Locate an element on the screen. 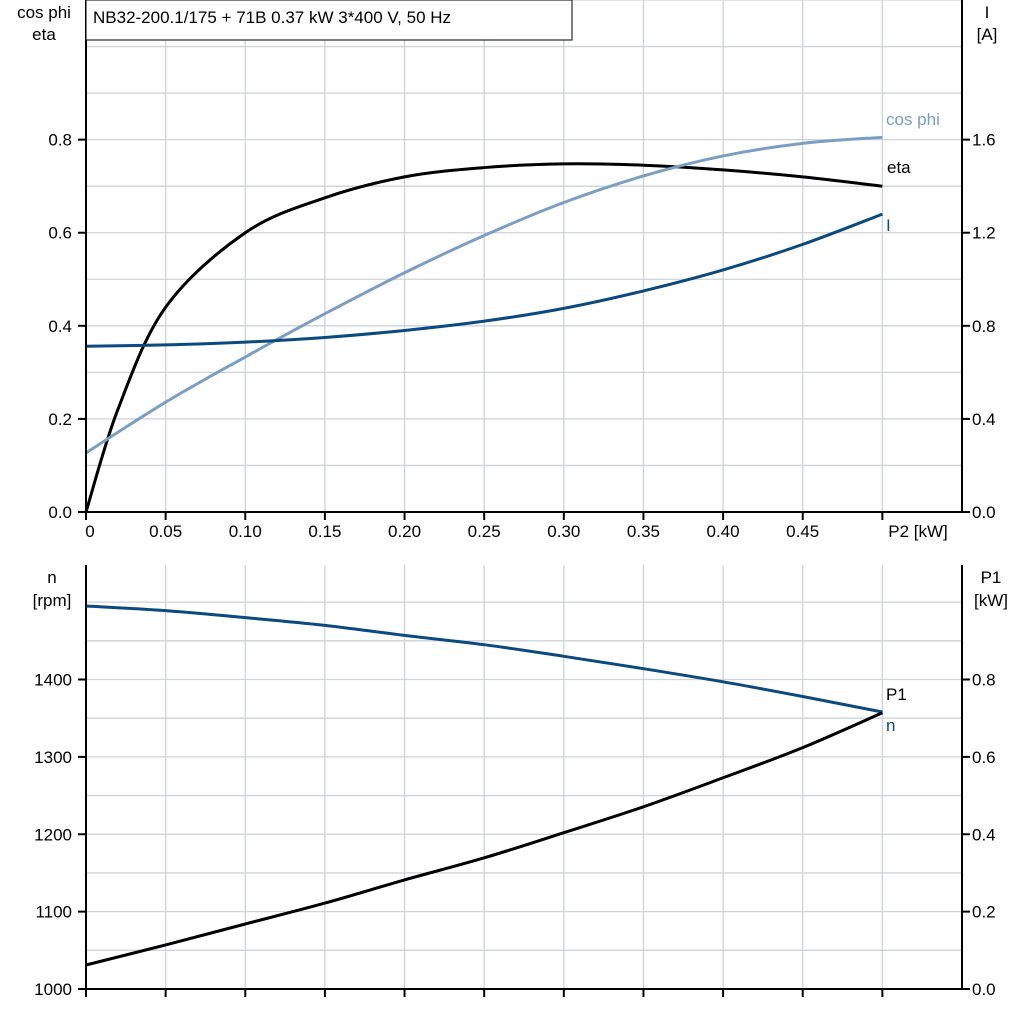 Image resolution: width=1024 pixels, height=1024 pixels. x-tick-label: 0.20 is located at coordinates (404, 531).